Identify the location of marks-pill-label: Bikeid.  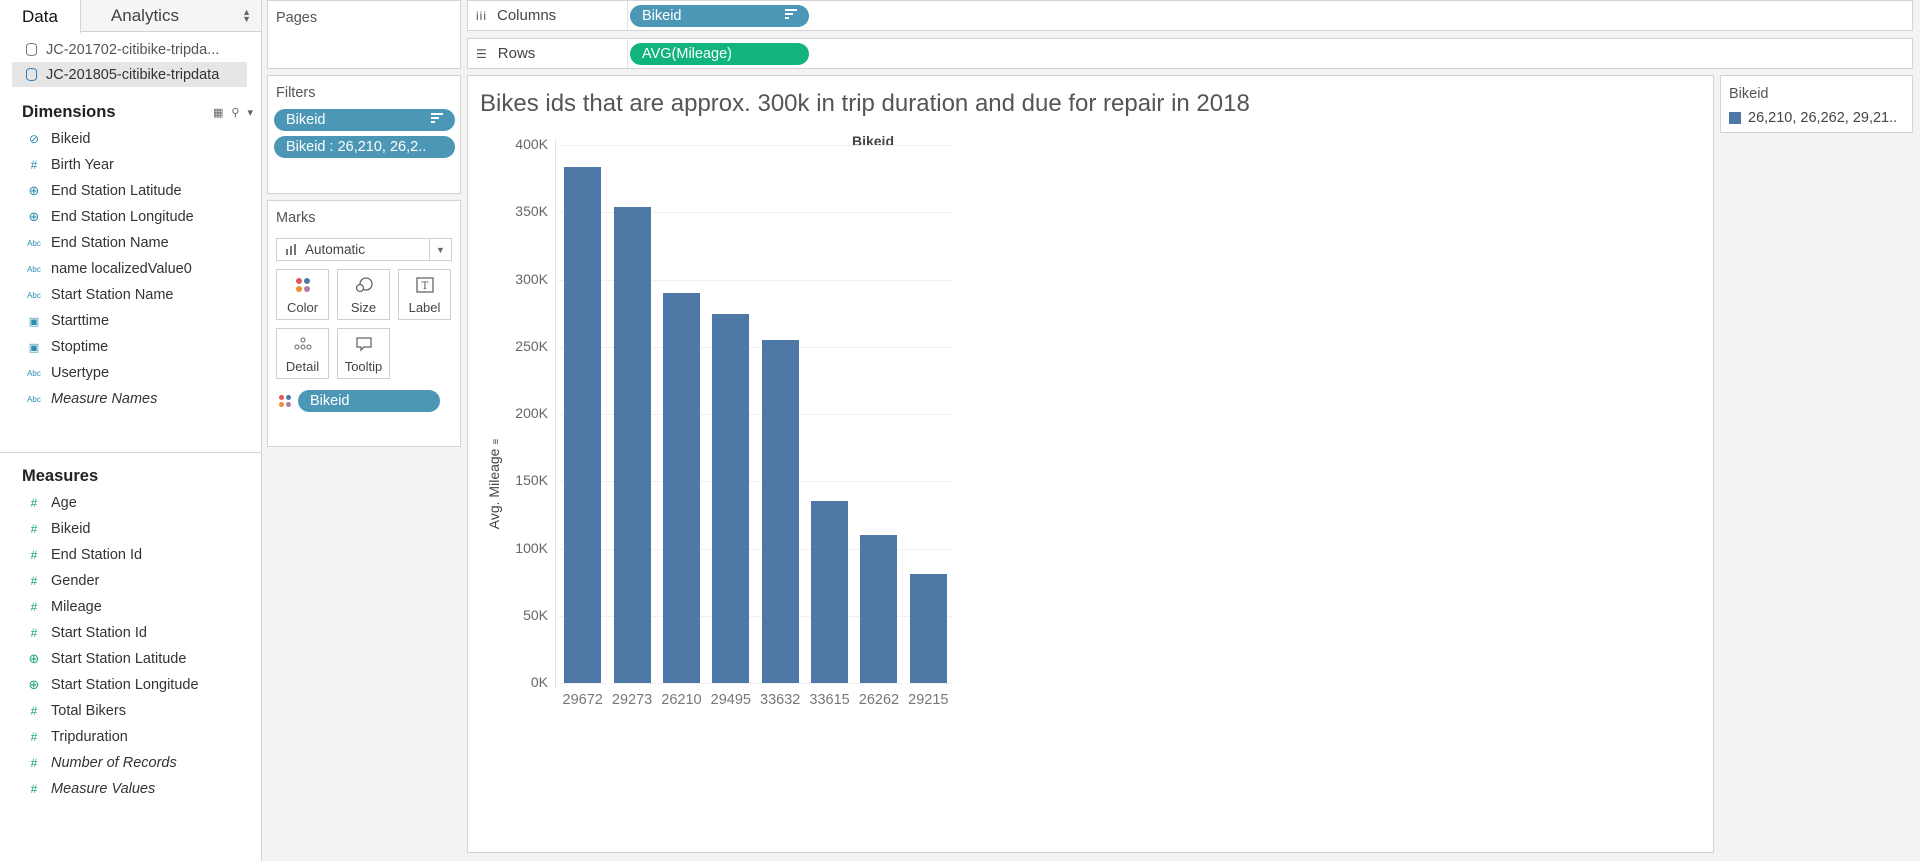
(330, 401).